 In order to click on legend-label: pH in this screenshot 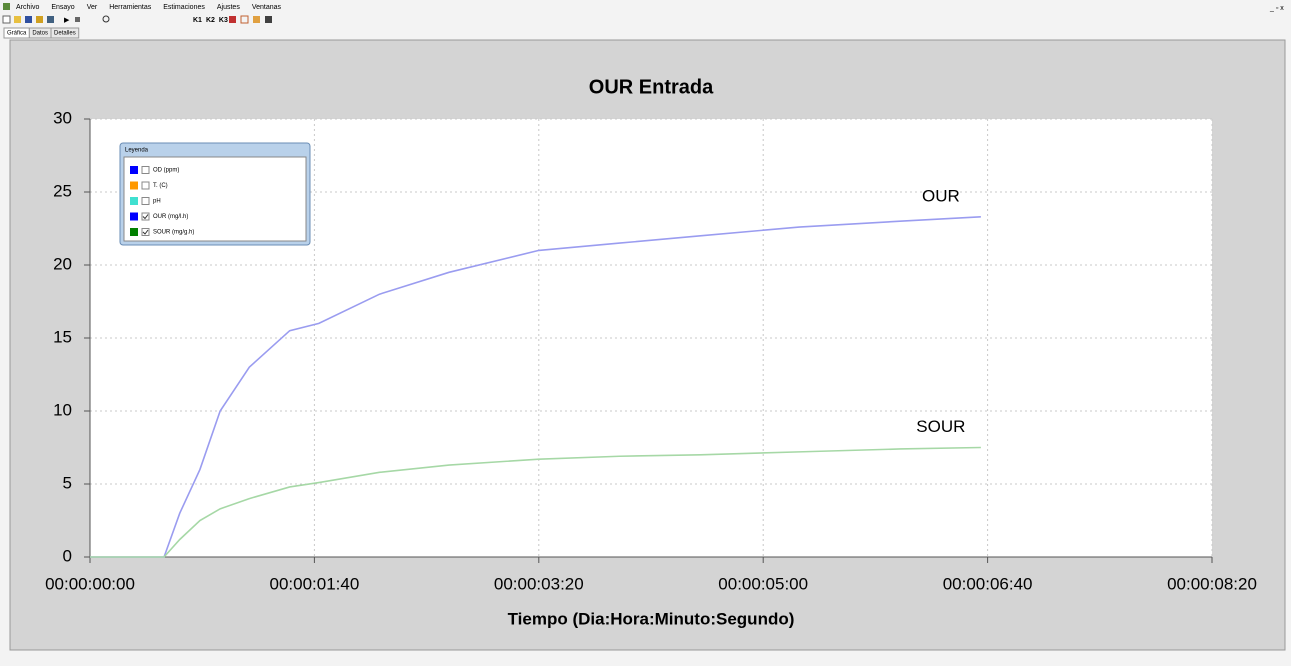, I will do `click(157, 202)`.